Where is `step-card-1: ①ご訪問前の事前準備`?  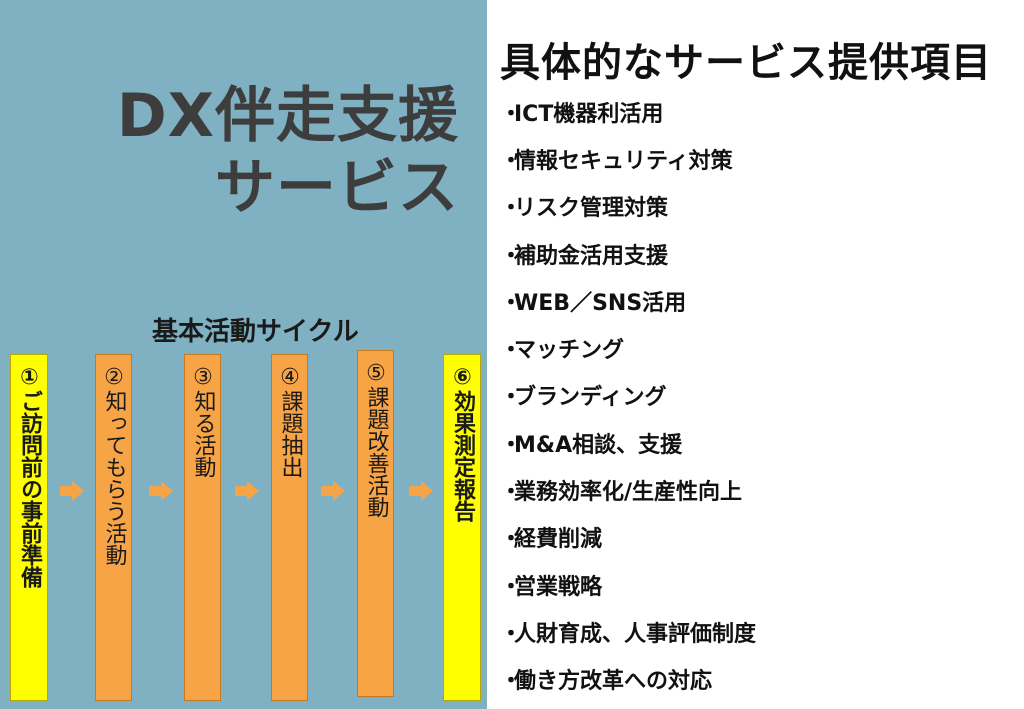
step-card-1: ①ご訪問前の事前準備 is located at coordinates (29, 527).